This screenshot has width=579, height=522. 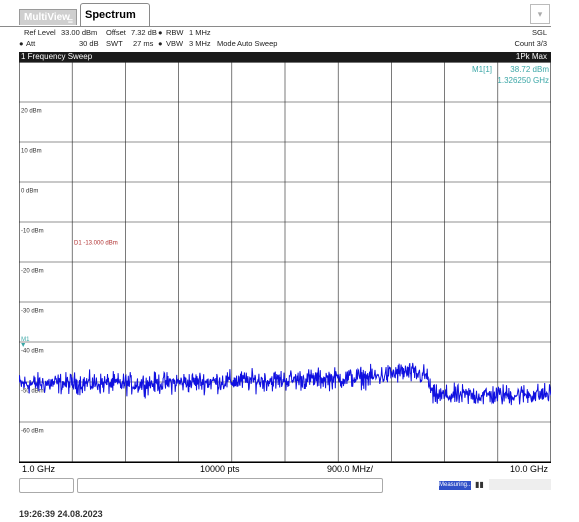 I want to click on marker-readout-level: 38.72 dBm, so click(x=529, y=69).